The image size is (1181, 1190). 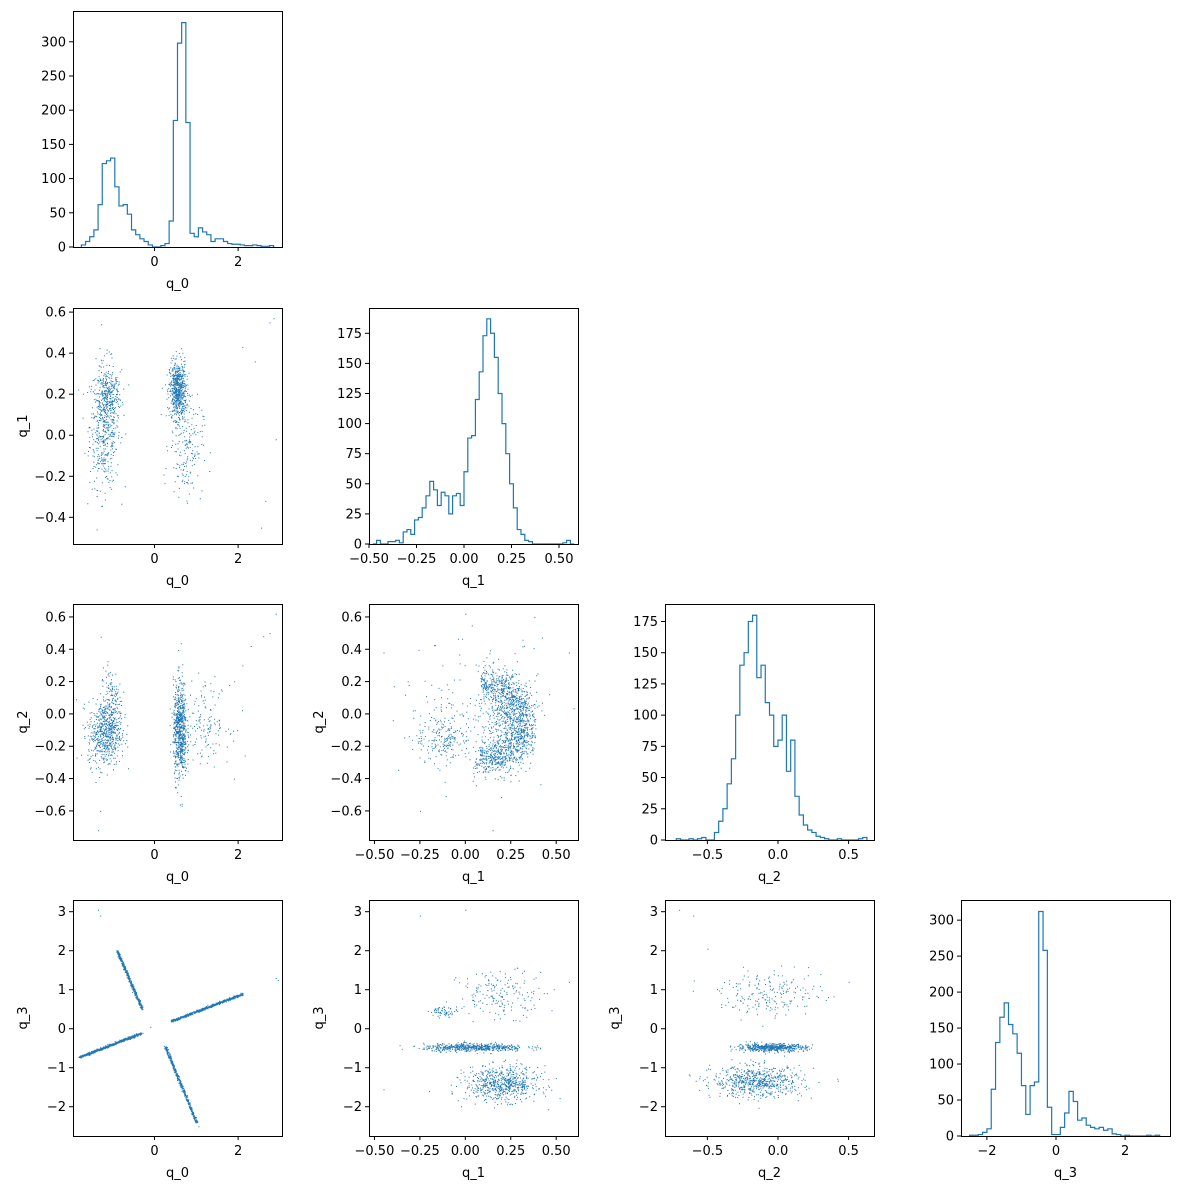 I want to click on x-axis-label: q_2, so click(x=769, y=1173).